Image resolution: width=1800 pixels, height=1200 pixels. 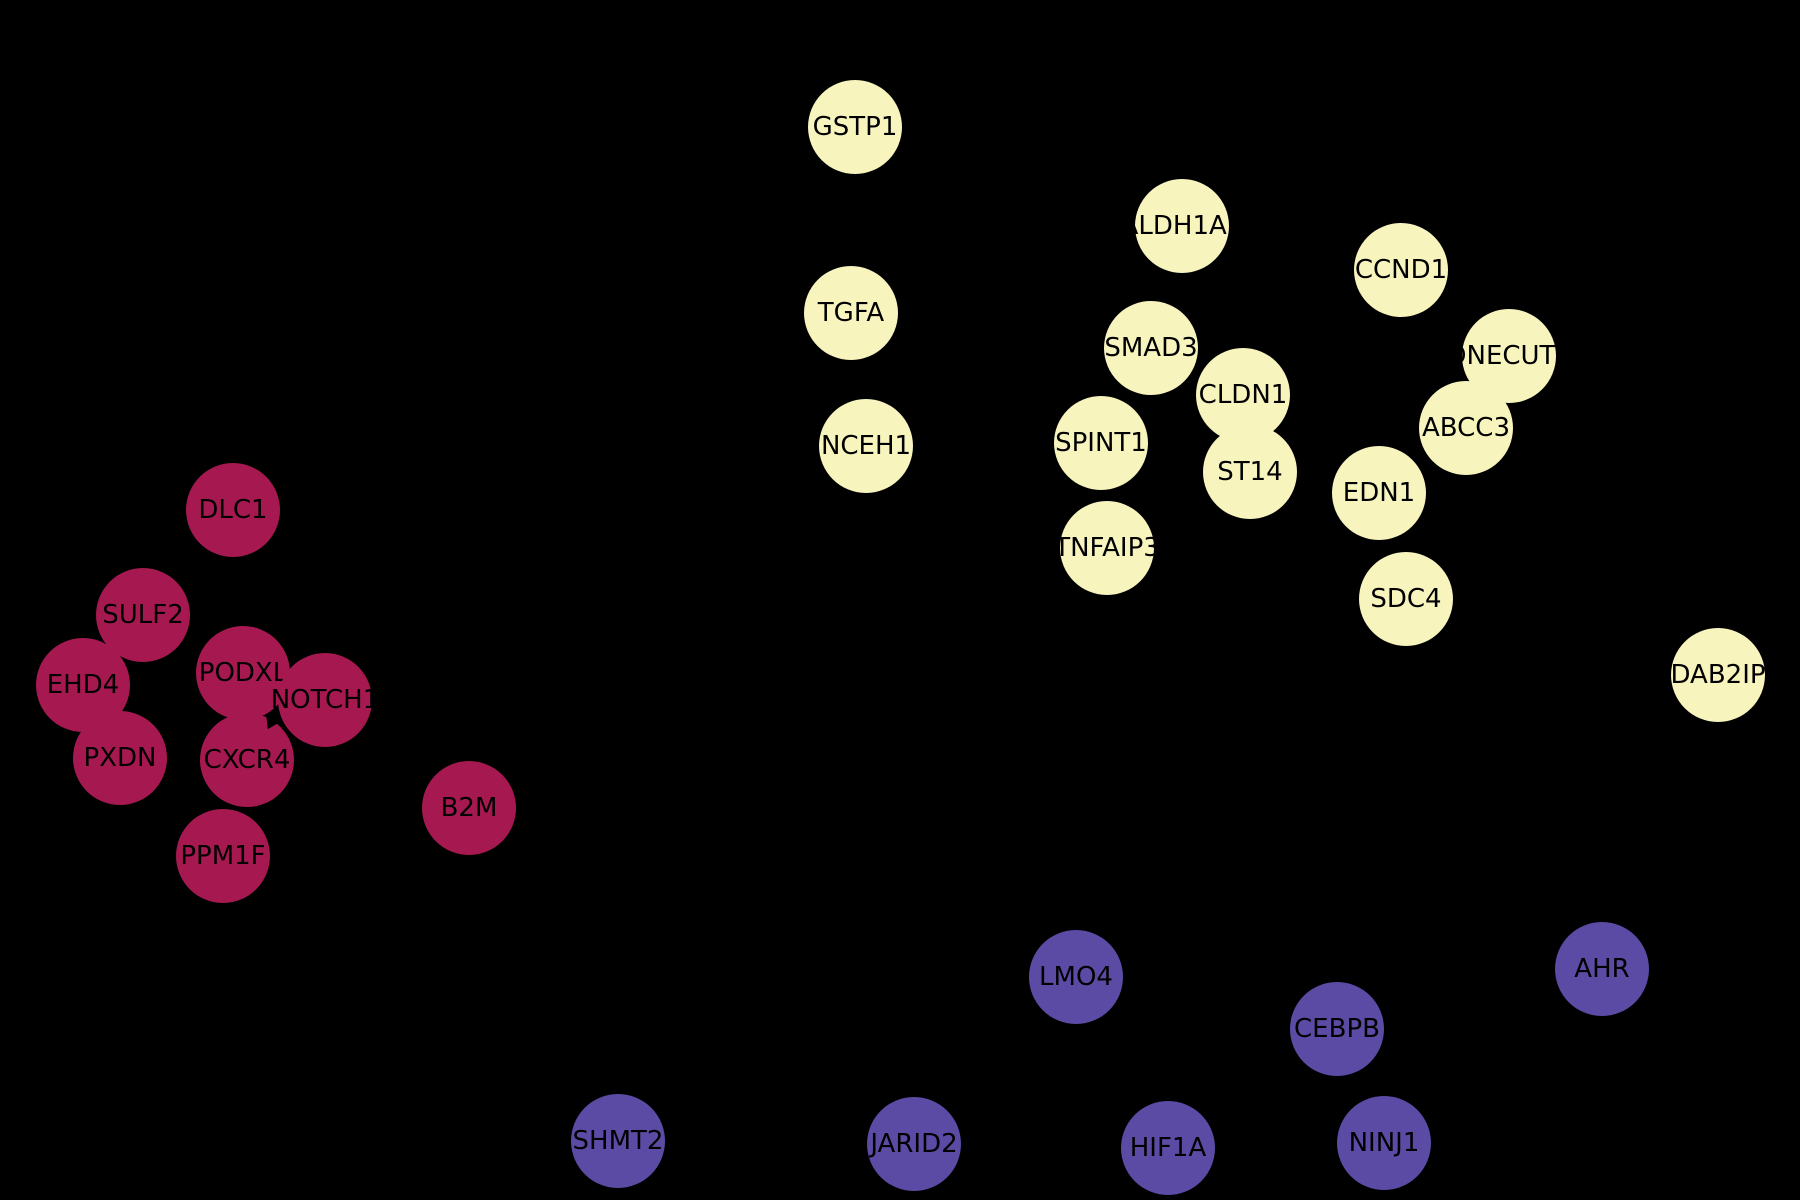 I want to click on graph-node-label: PODXL, so click(x=243, y=673).